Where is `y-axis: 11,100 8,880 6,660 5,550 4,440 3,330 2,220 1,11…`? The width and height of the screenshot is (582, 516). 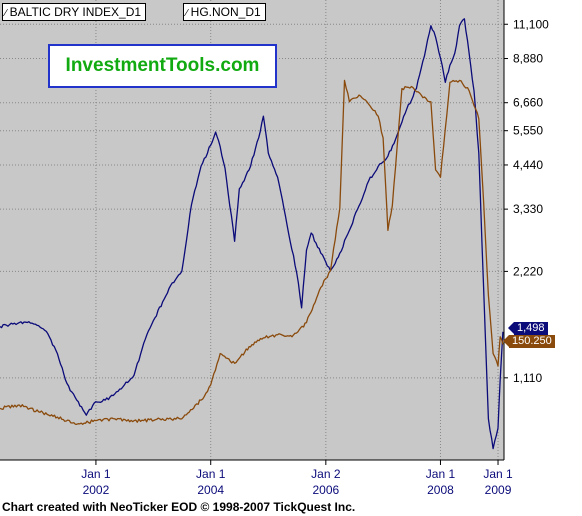
y-axis: 11,100 8,880 6,660 5,550 4,440 3,330 2,220 1,11… is located at coordinates (526, 201).